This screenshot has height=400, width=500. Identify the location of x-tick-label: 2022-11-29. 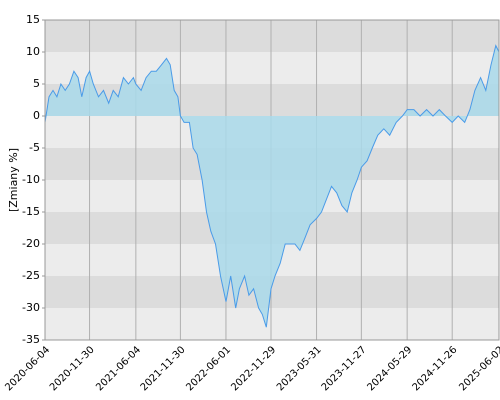
(253, 368).